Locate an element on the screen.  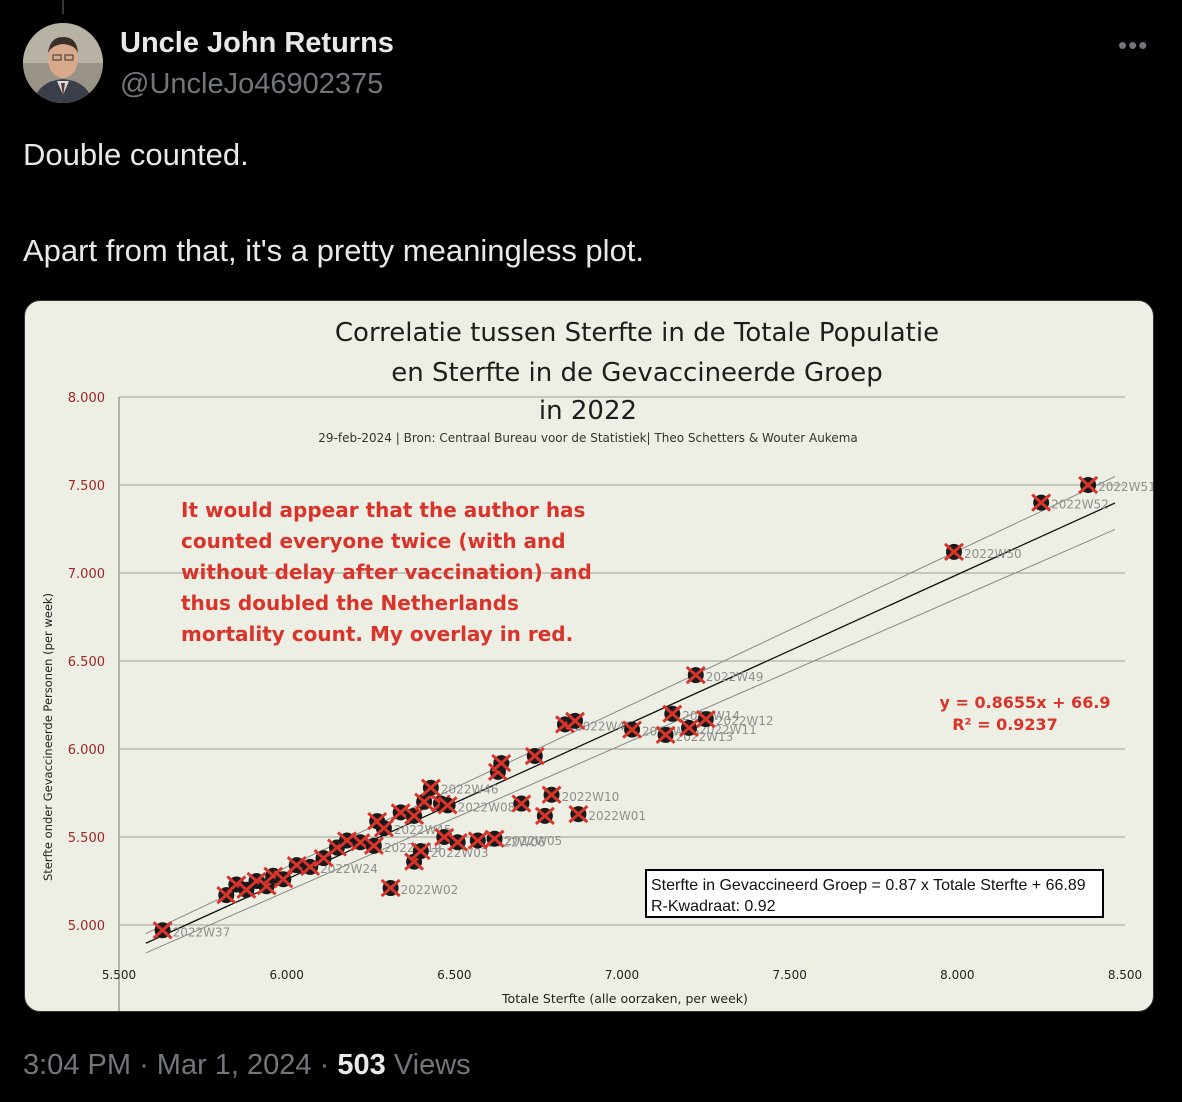
data-point: 2022W51 is located at coordinates (1115, 485).